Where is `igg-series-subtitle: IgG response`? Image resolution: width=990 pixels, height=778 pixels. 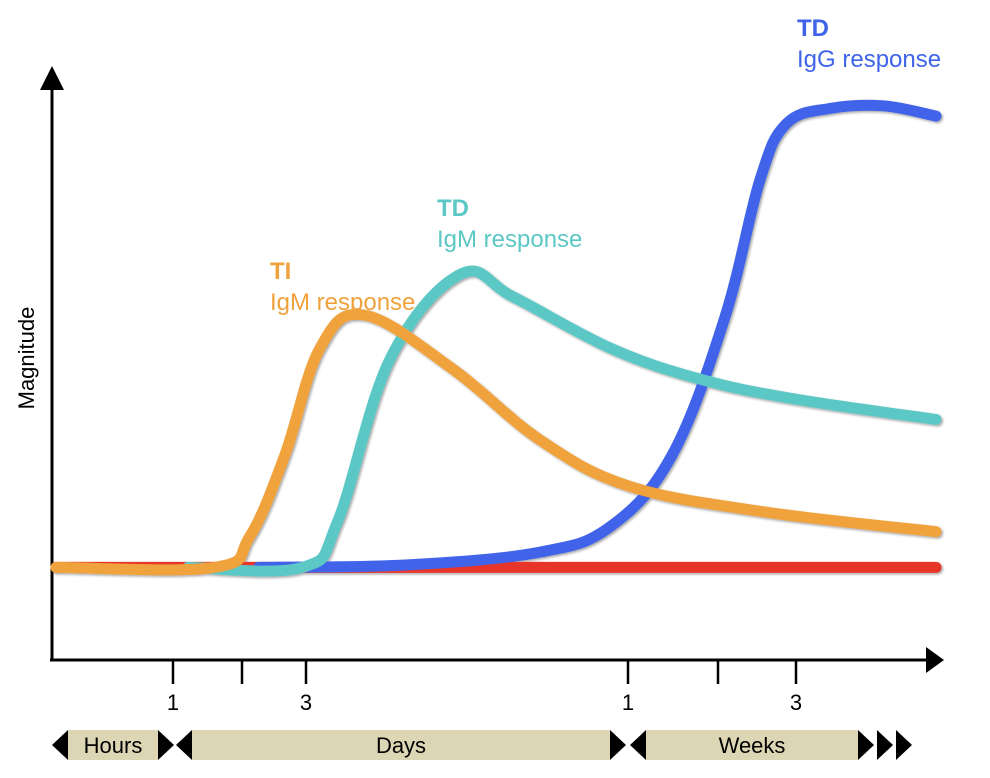 igg-series-subtitle: IgG response is located at coordinates (869, 59).